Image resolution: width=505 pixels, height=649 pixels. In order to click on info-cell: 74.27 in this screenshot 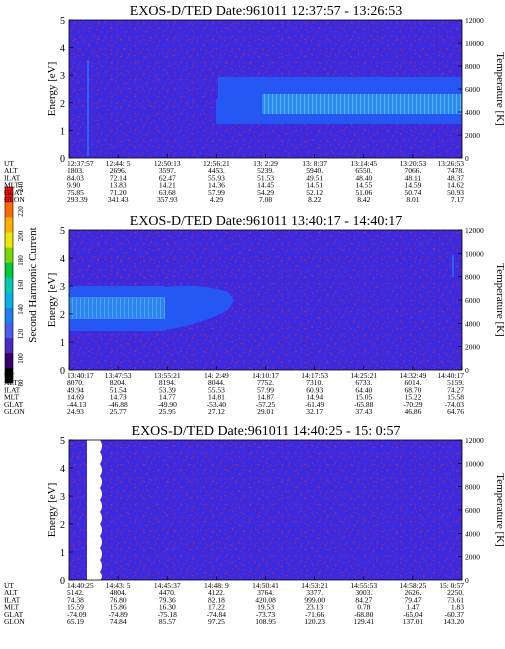, I will do `click(455, 389)`.